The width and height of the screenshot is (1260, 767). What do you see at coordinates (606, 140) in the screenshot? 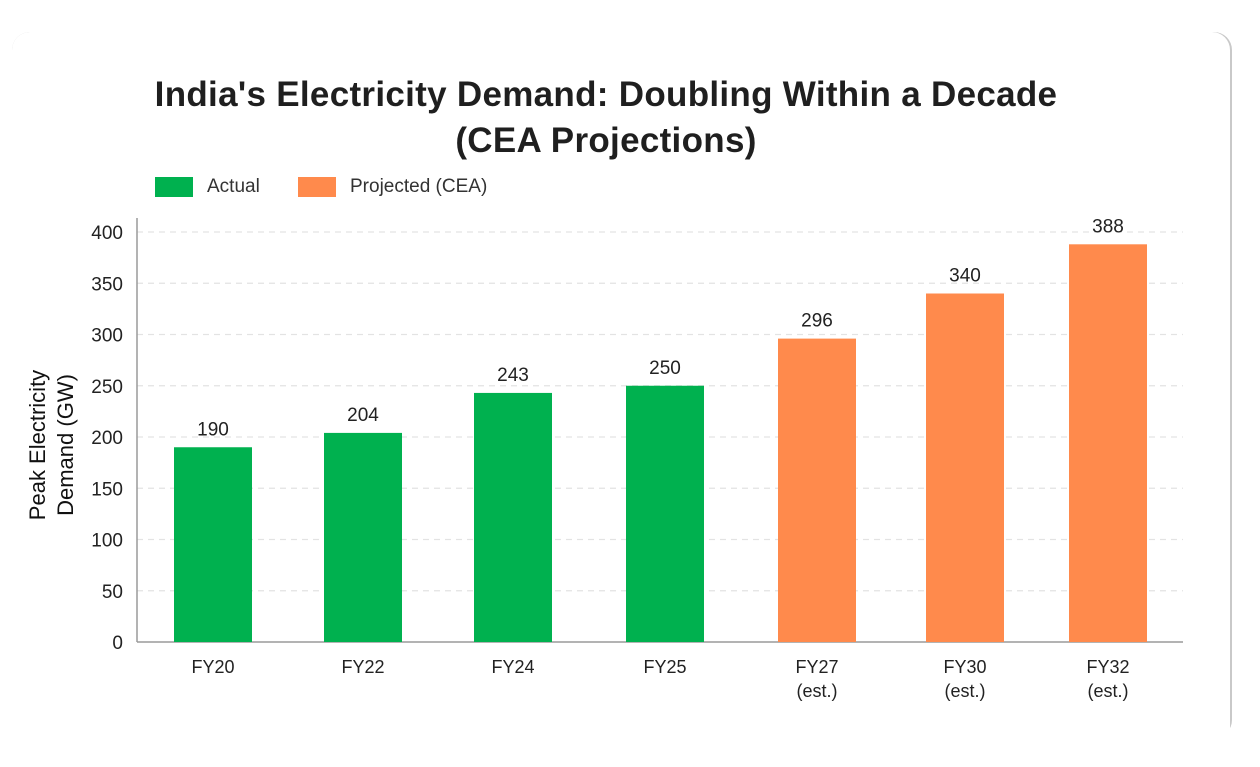
I see `chart-title-line-2: (CEA Projections)` at bounding box center [606, 140].